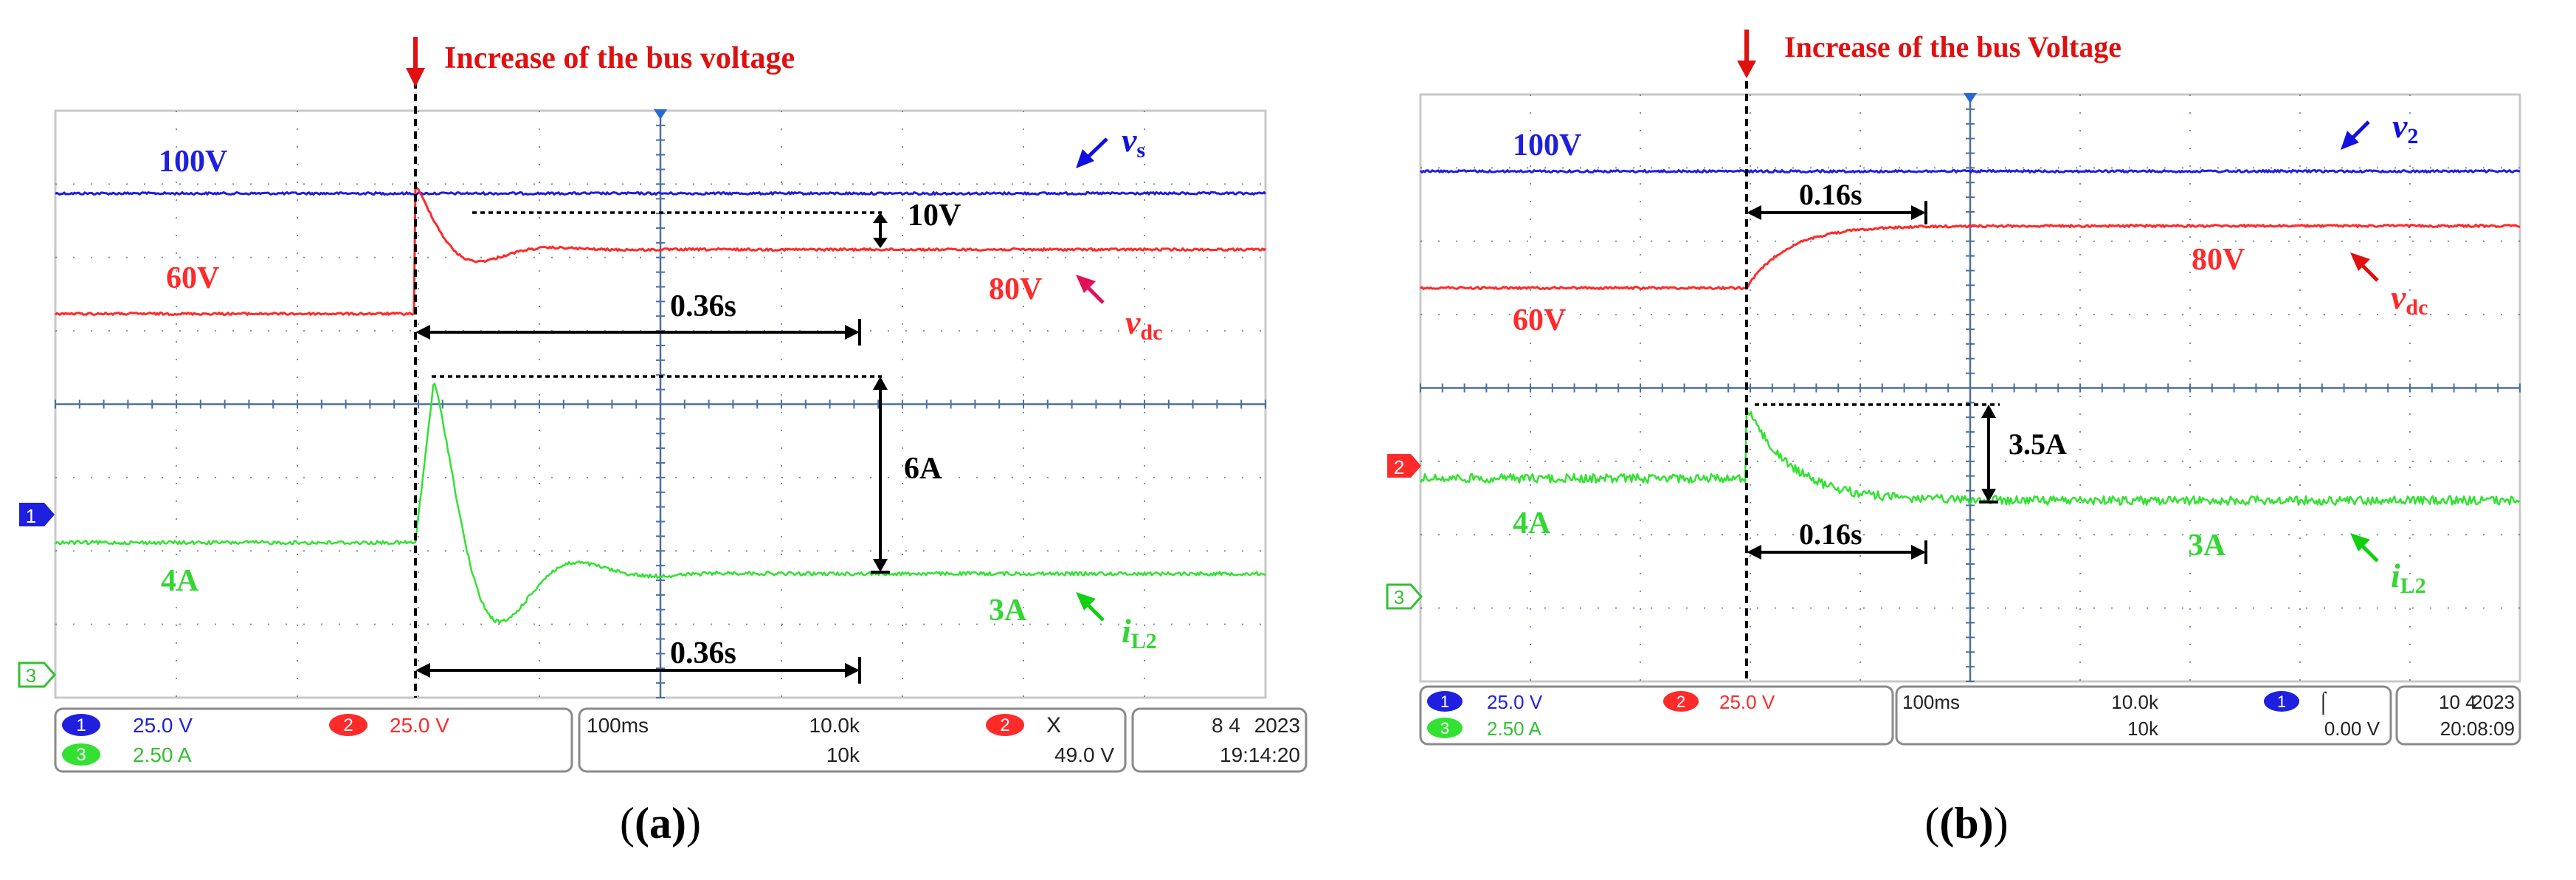  I want to click on vs-level-label: 100V, so click(193, 162).